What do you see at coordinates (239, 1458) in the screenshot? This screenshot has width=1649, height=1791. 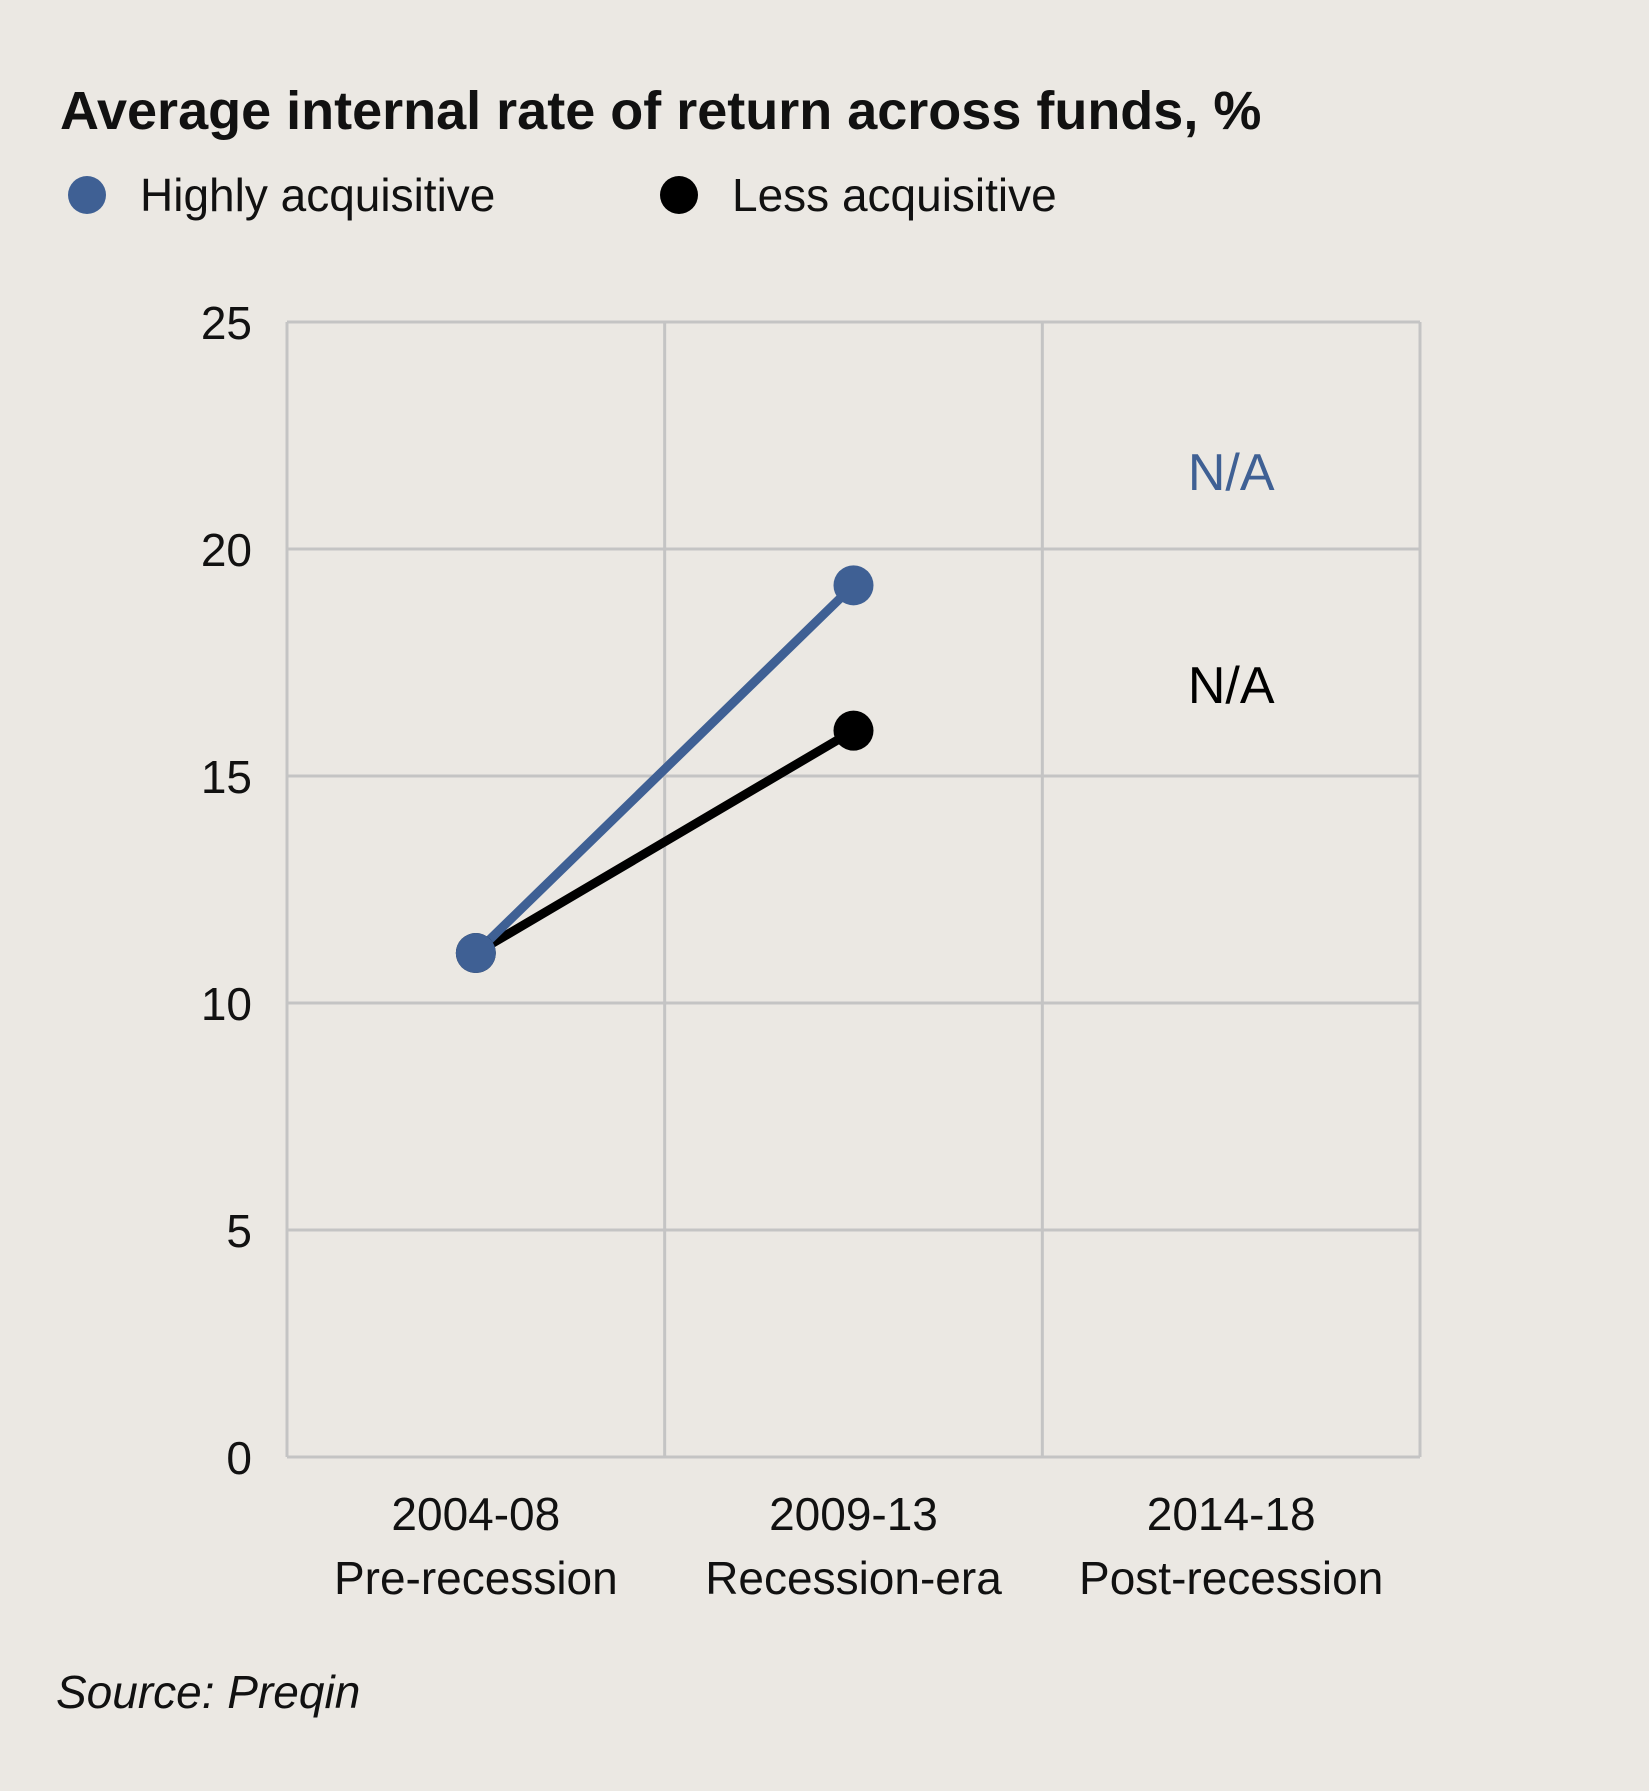 I see `y-tick-label-0: 0` at bounding box center [239, 1458].